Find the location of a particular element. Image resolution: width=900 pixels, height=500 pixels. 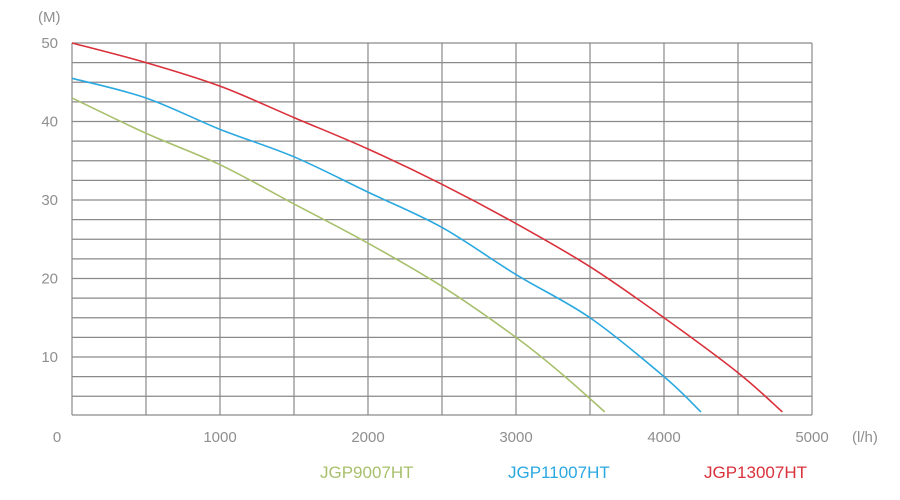

x-tick-label: 5000 is located at coordinates (811, 437).